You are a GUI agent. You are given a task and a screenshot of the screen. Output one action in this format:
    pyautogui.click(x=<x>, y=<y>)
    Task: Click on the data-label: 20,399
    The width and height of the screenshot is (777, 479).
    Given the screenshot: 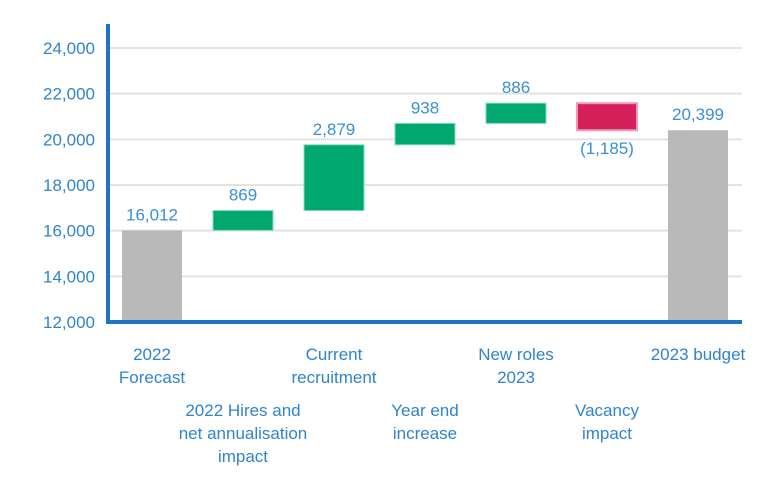 What is the action you would take?
    pyautogui.click(x=698, y=114)
    